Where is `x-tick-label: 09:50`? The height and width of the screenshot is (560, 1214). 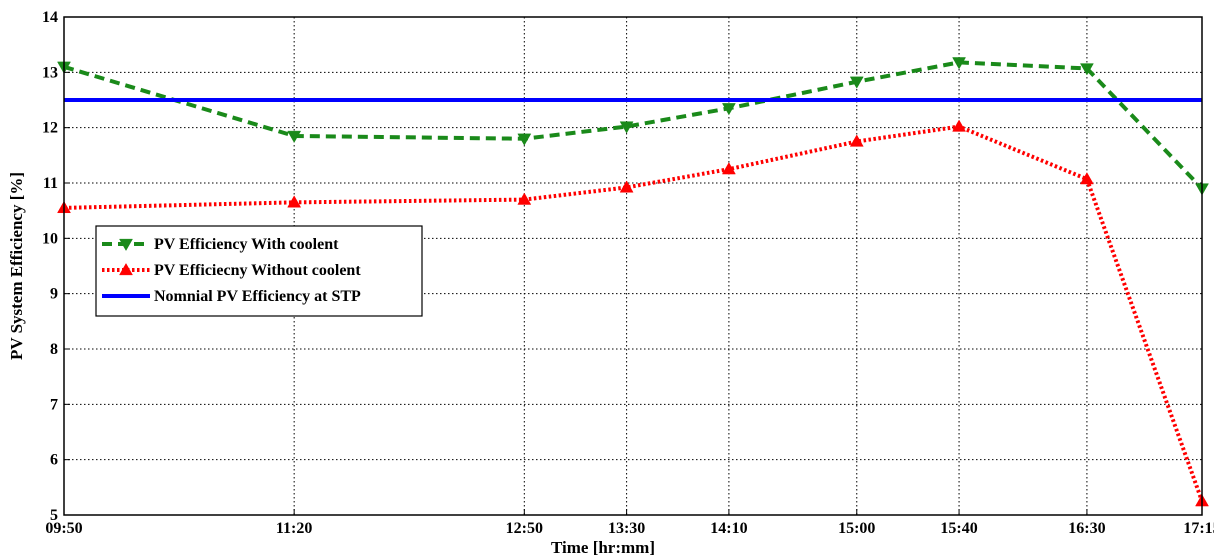 x-tick-label: 09:50 is located at coordinates (63, 528).